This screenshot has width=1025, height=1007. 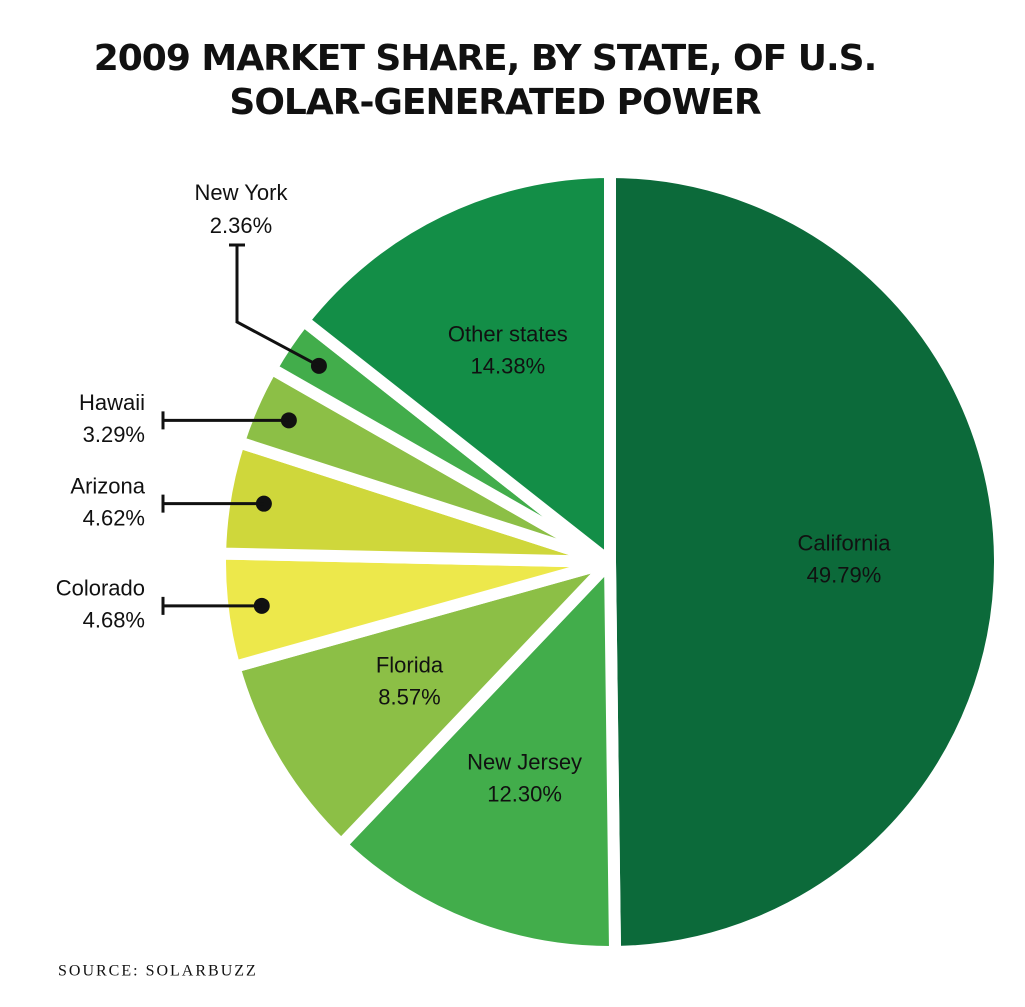 What do you see at coordinates (242, 192) in the screenshot?
I see `callout-label: New York` at bounding box center [242, 192].